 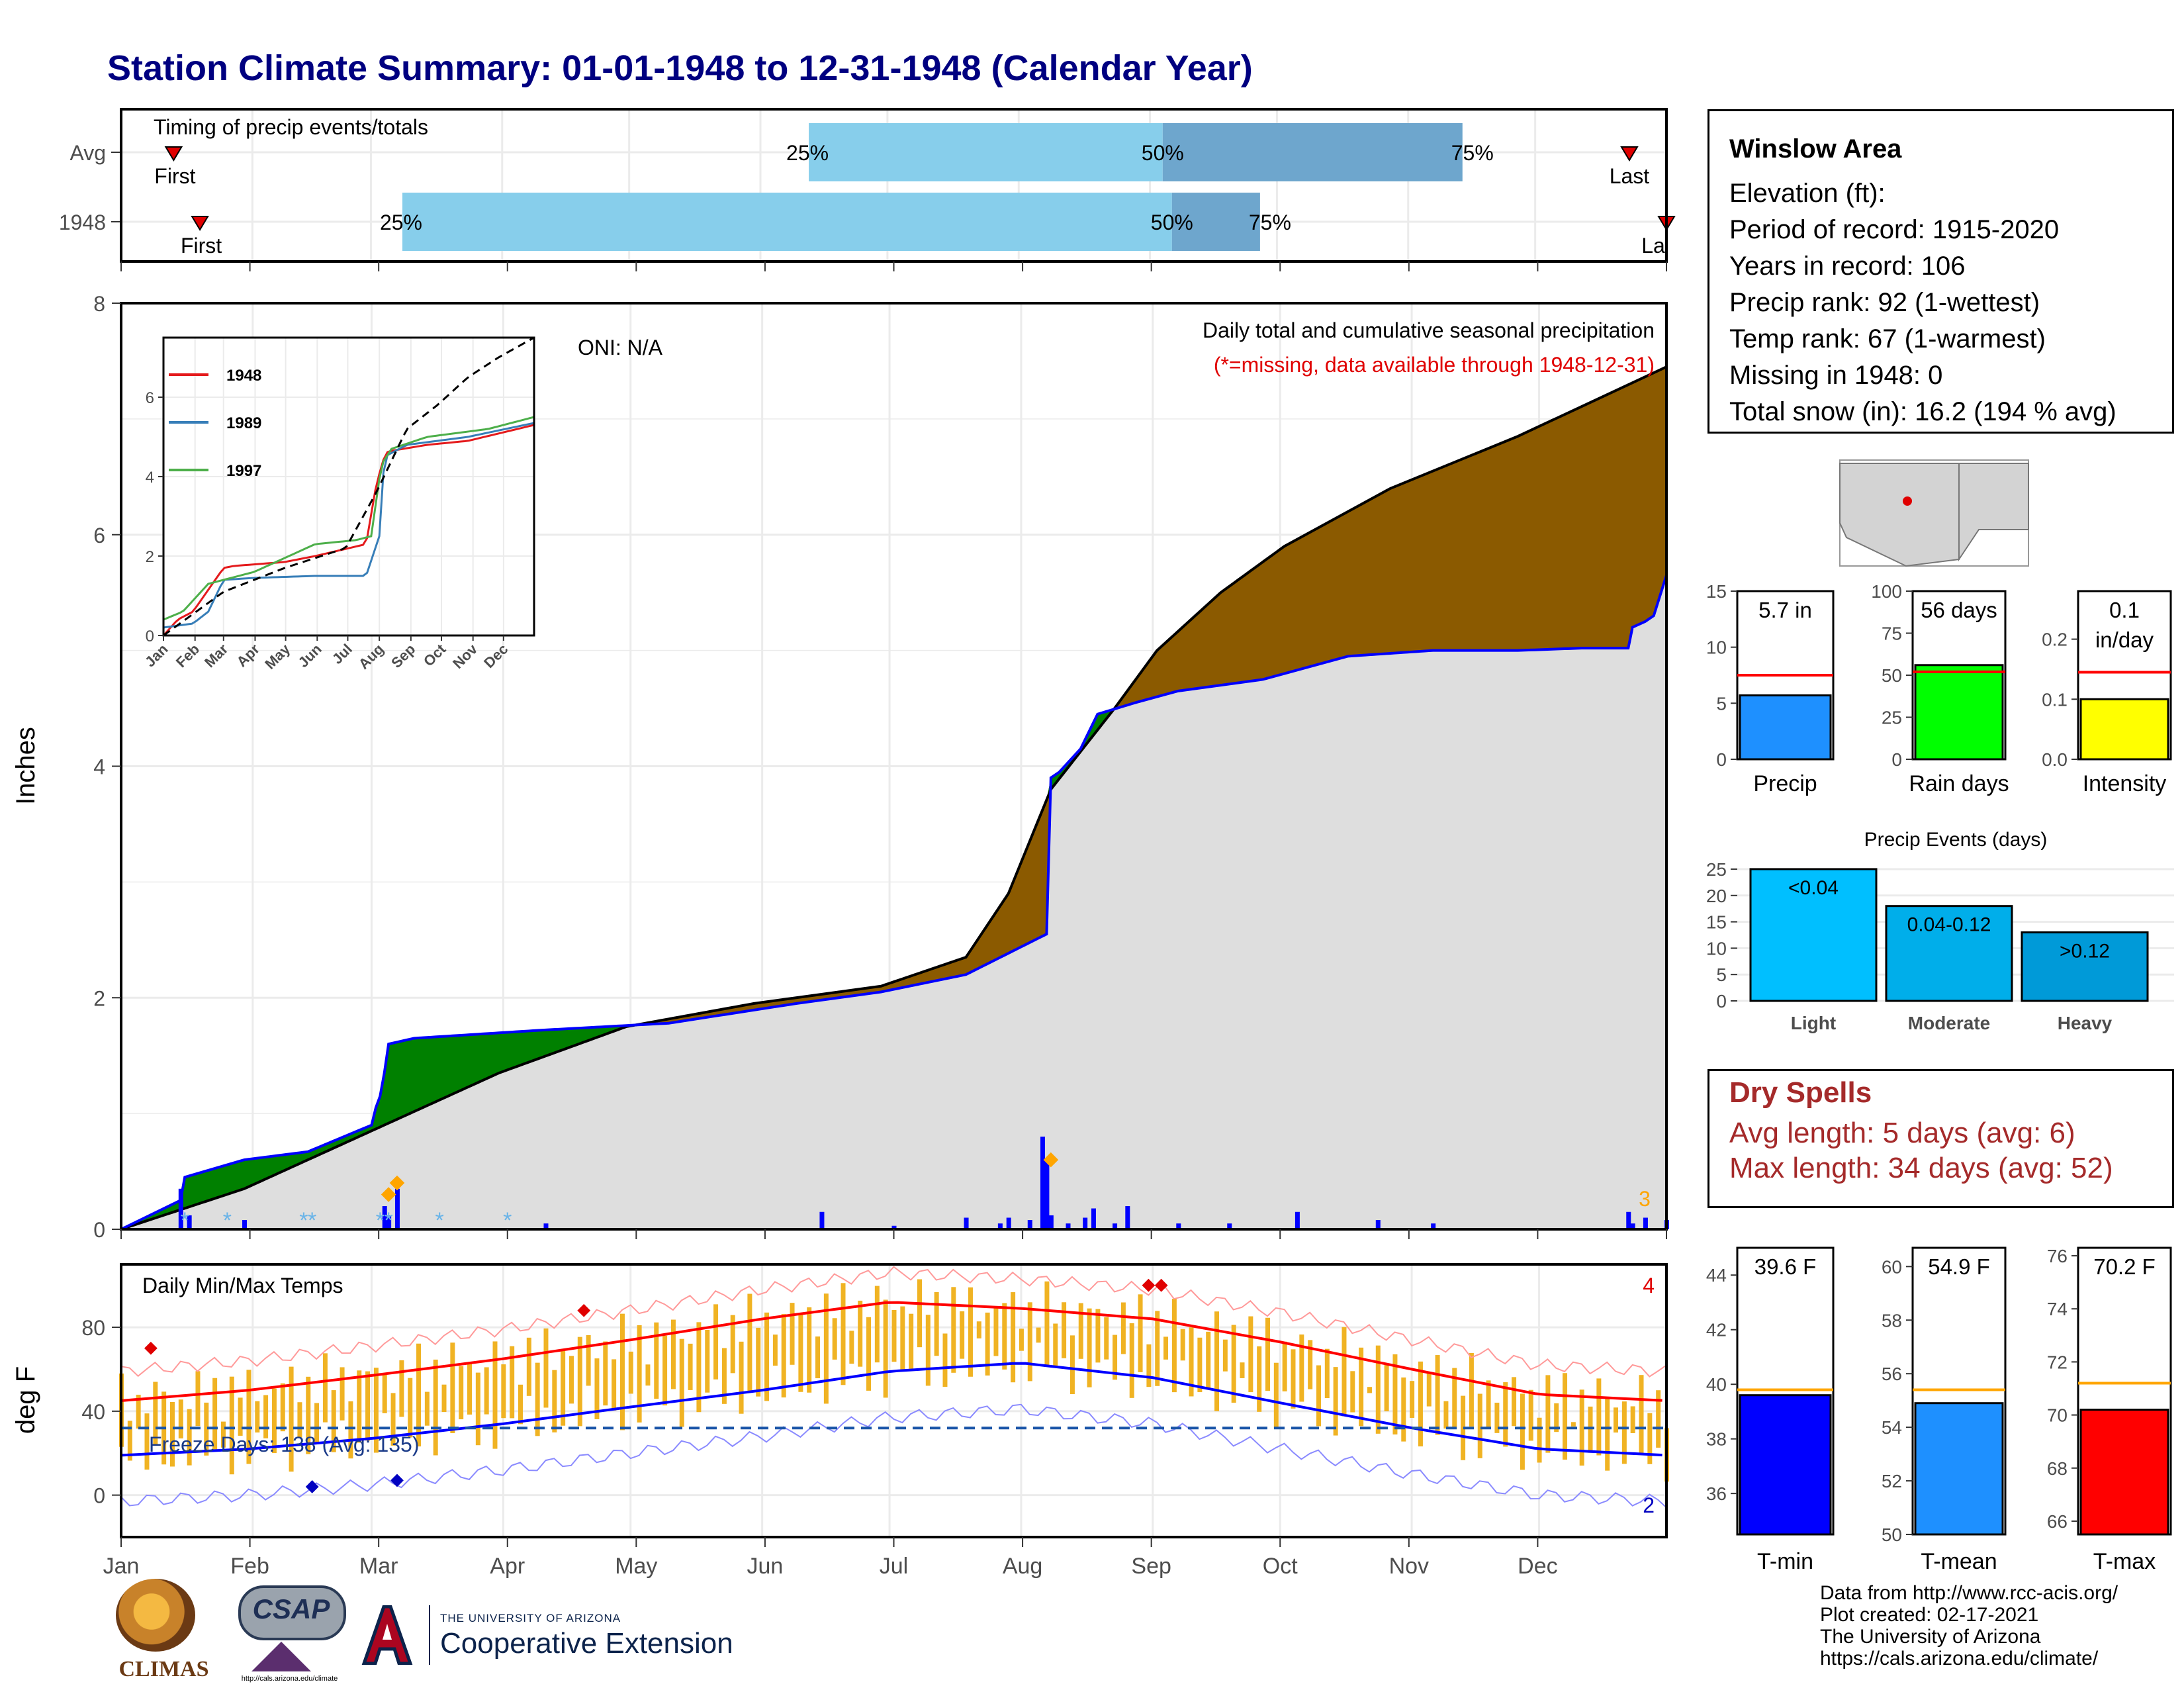 I want to click on precip-event-bar, so click(x=1949, y=953).